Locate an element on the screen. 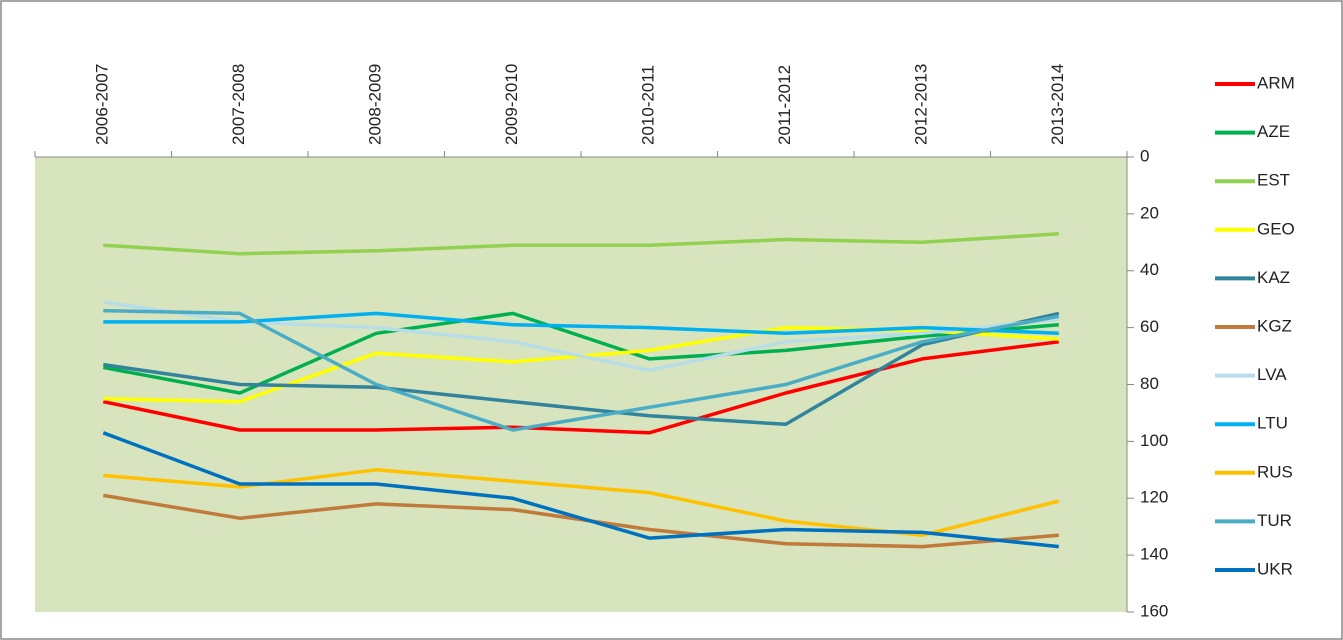  legend-label: KAZ is located at coordinates (1273, 277).